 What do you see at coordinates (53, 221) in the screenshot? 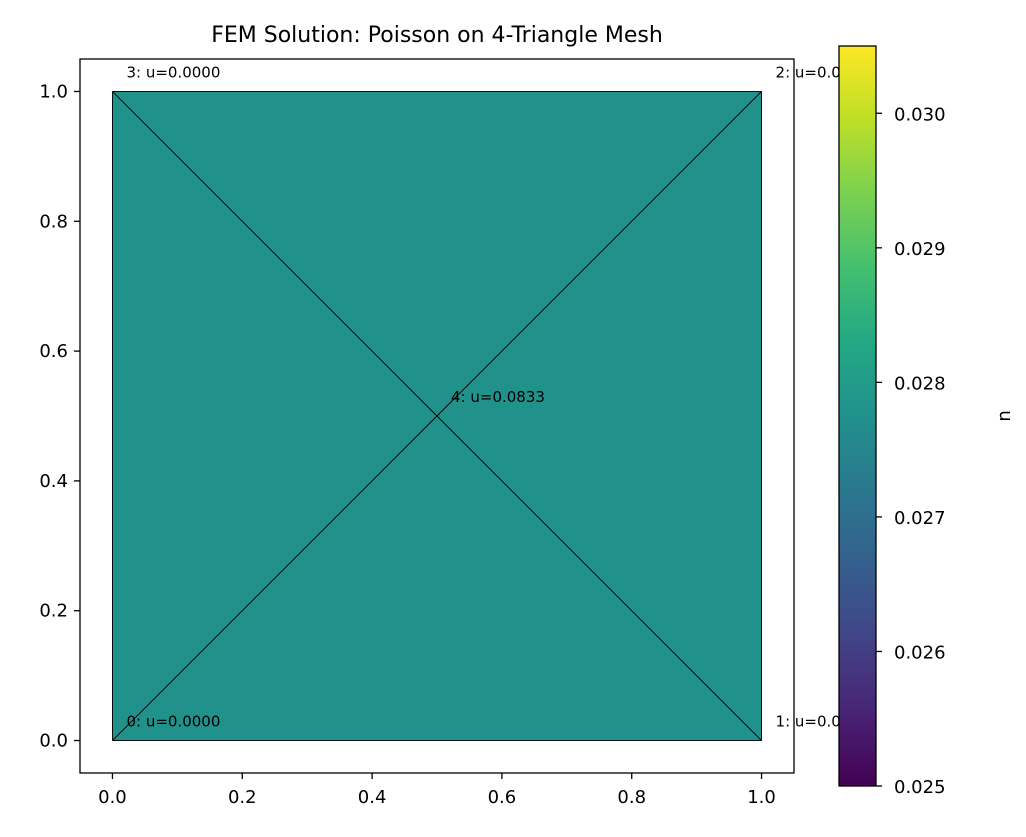
I see `y-tick-label: 0.8` at bounding box center [53, 221].